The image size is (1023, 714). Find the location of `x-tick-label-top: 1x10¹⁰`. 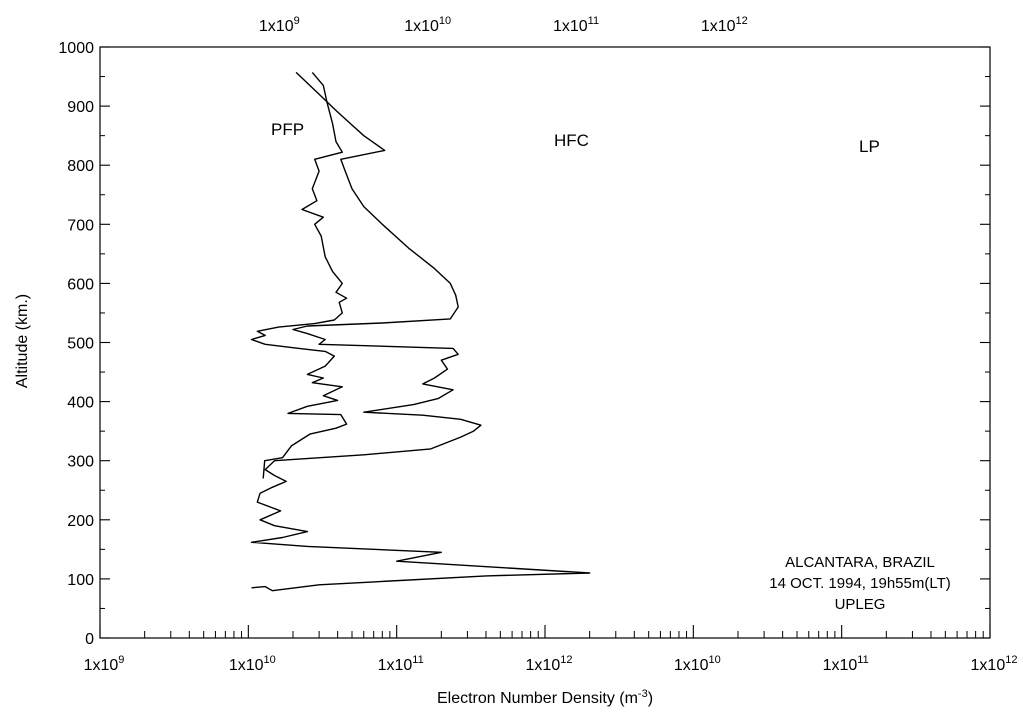

x-tick-label-top: 1x10¹⁰ is located at coordinates (427, 25).